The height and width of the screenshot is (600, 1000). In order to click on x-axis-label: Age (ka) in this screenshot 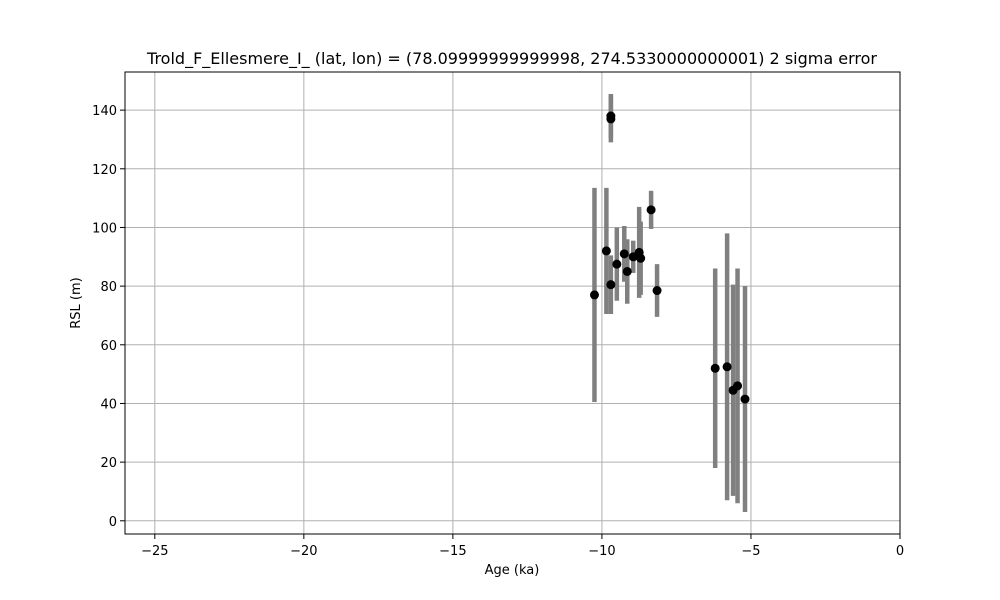, I will do `click(512, 570)`.